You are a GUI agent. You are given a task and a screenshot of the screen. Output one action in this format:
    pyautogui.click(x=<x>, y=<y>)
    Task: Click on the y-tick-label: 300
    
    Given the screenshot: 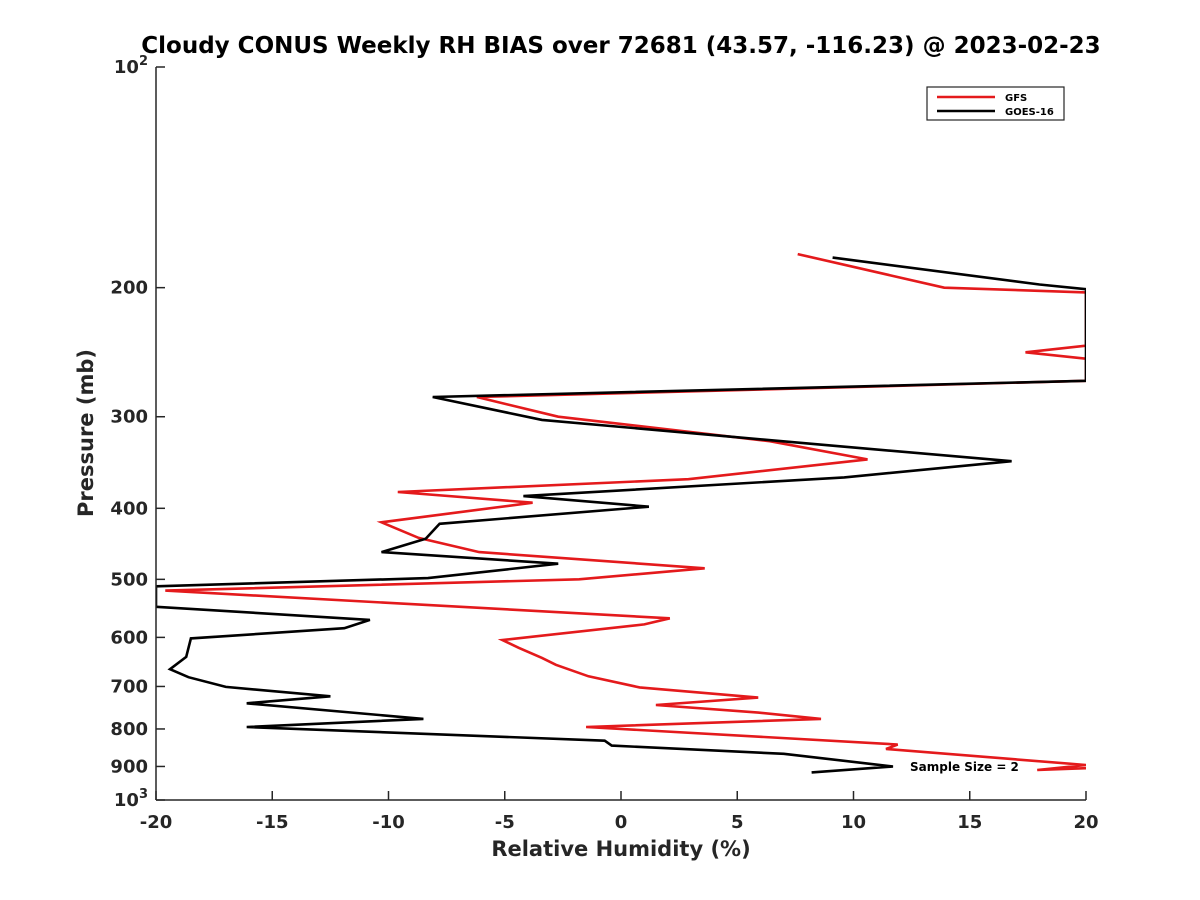 What is the action you would take?
    pyautogui.click(x=129, y=417)
    